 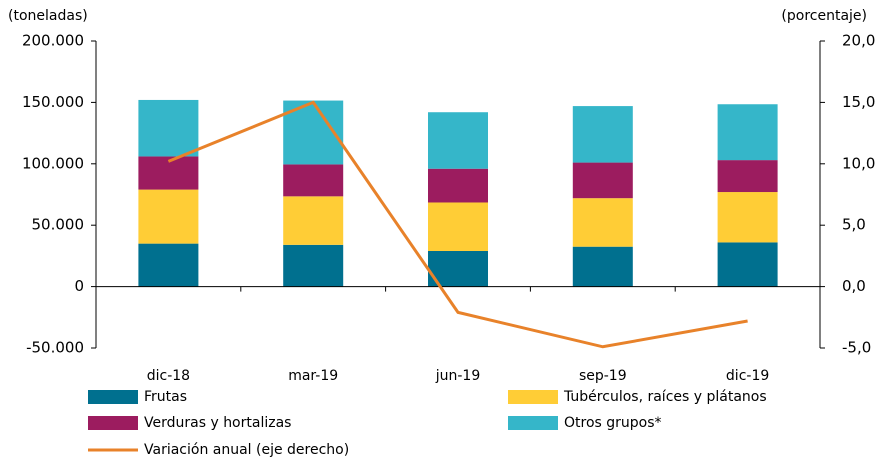 I want to click on legend-label: Verduras y hortalizas, so click(x=217, y=423).